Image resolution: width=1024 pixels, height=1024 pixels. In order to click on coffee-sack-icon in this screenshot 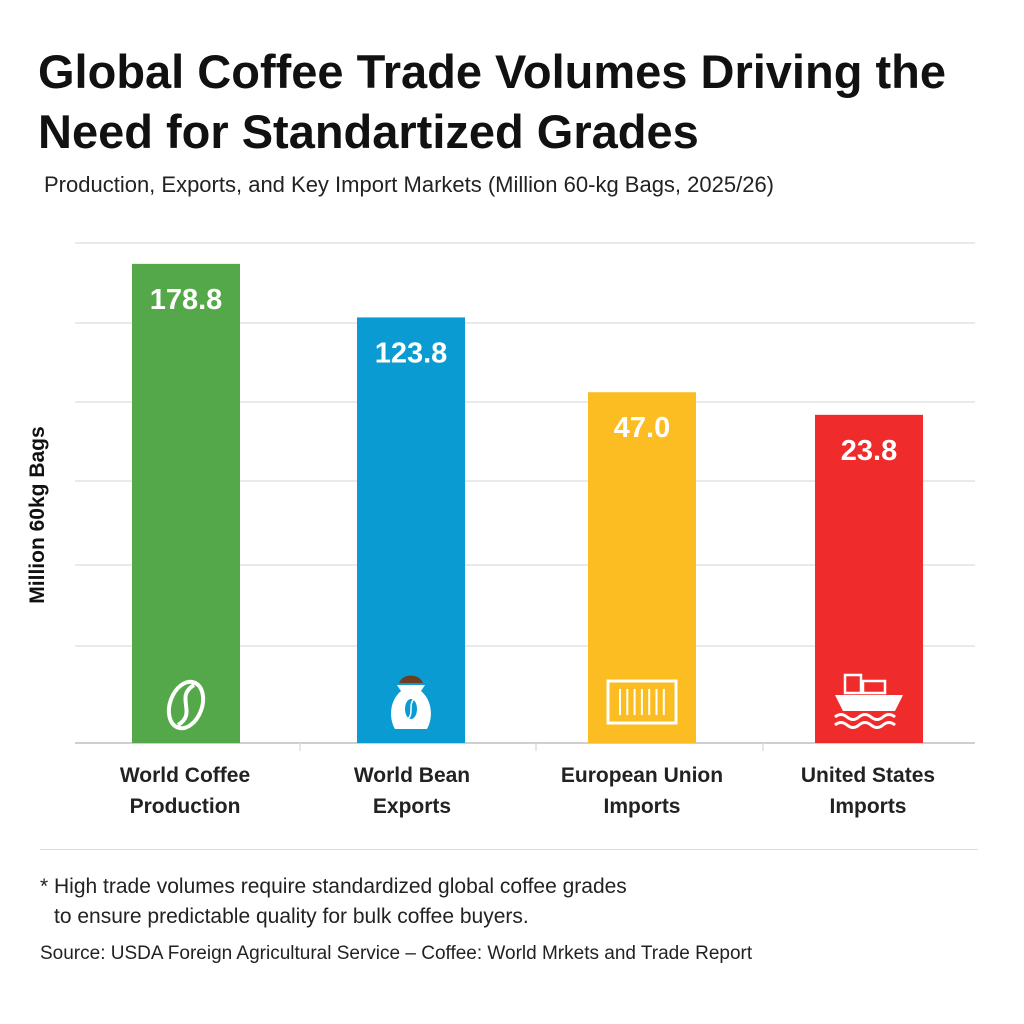, I will do `click(411, 702)`.